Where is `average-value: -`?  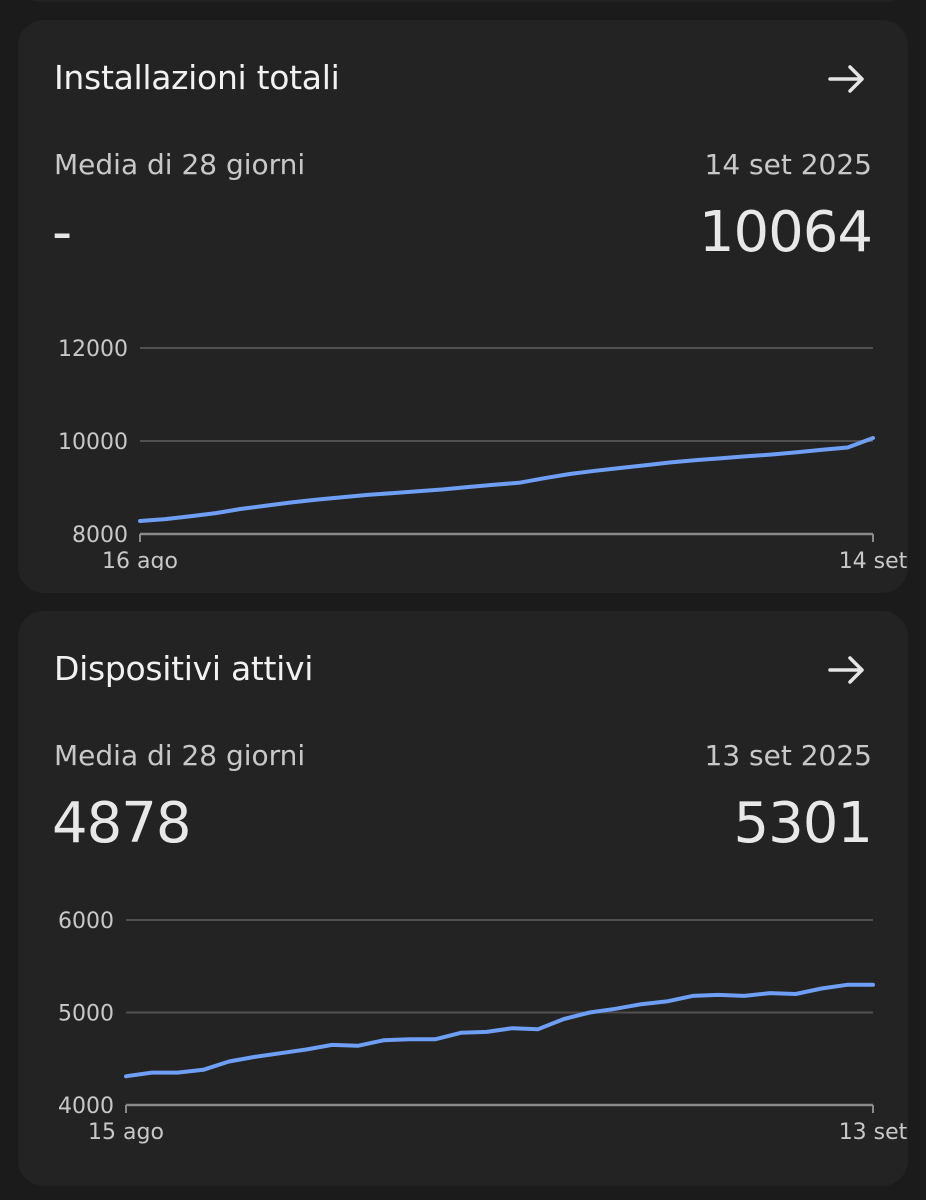 average-value: - is located at coordinates (62, 232).